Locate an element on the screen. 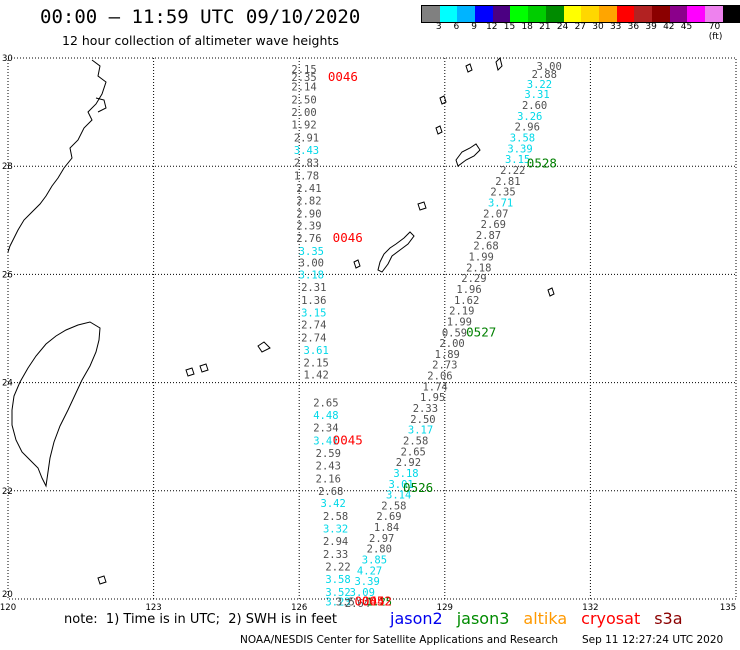 The image size is (740, 650). colorbar-label: 70 (ft) is located at coordinates (715, 32).